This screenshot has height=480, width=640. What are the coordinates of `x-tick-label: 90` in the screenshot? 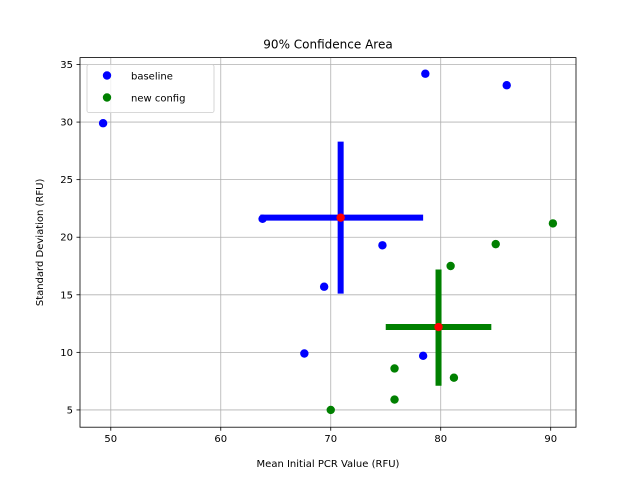 It's located at (550, 439).